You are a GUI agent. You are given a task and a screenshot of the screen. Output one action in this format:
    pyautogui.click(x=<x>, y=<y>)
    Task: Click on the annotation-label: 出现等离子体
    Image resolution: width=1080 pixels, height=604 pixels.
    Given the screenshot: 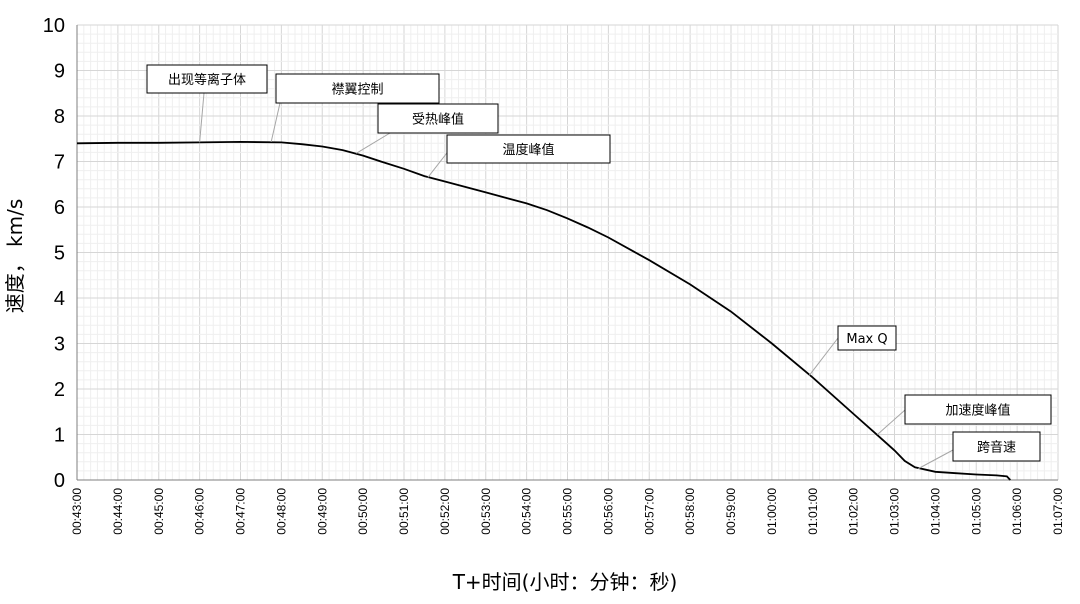 What is the action you would take?
    pyautogui.click(x=207, y=80)
    